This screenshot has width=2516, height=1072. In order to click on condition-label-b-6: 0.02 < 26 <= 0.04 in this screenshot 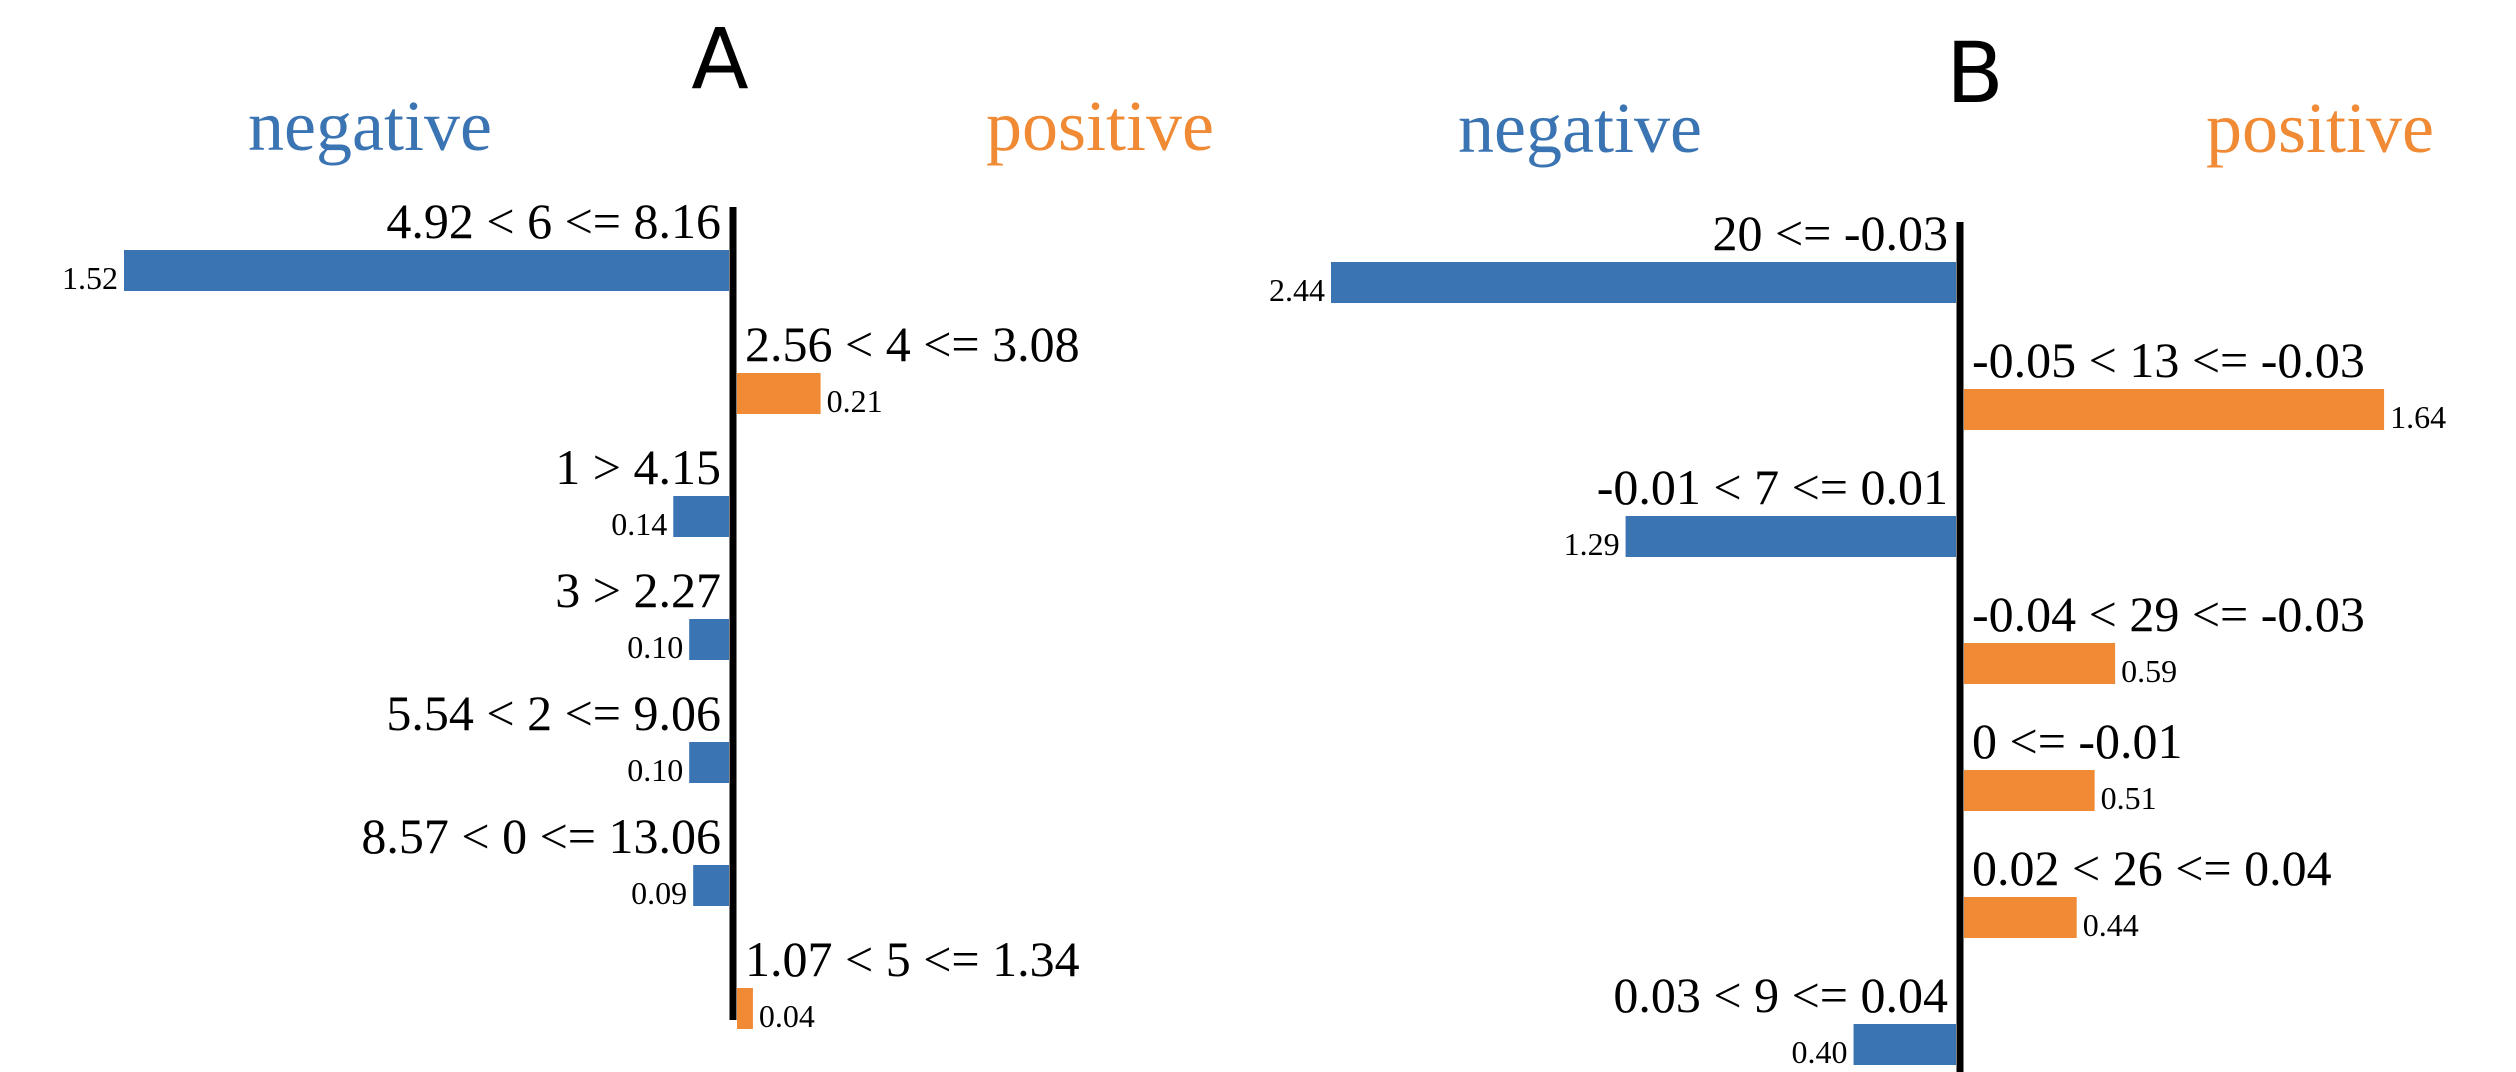, I will do `click(2152, 868)`.